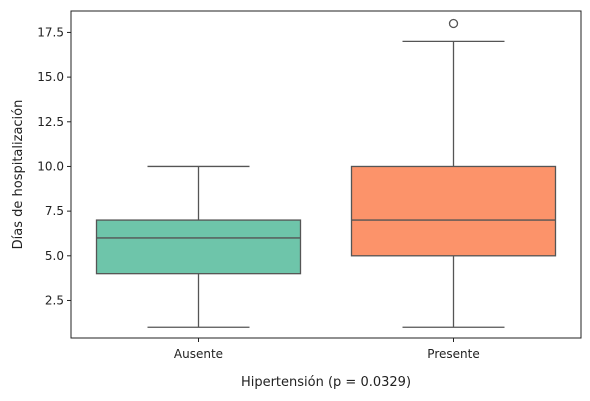 The height and width of the screenshot is (401, 590). Describe the element at coordinates (54, 256) in the screenshot. I see `y-tick-label: 5.0` at that location.